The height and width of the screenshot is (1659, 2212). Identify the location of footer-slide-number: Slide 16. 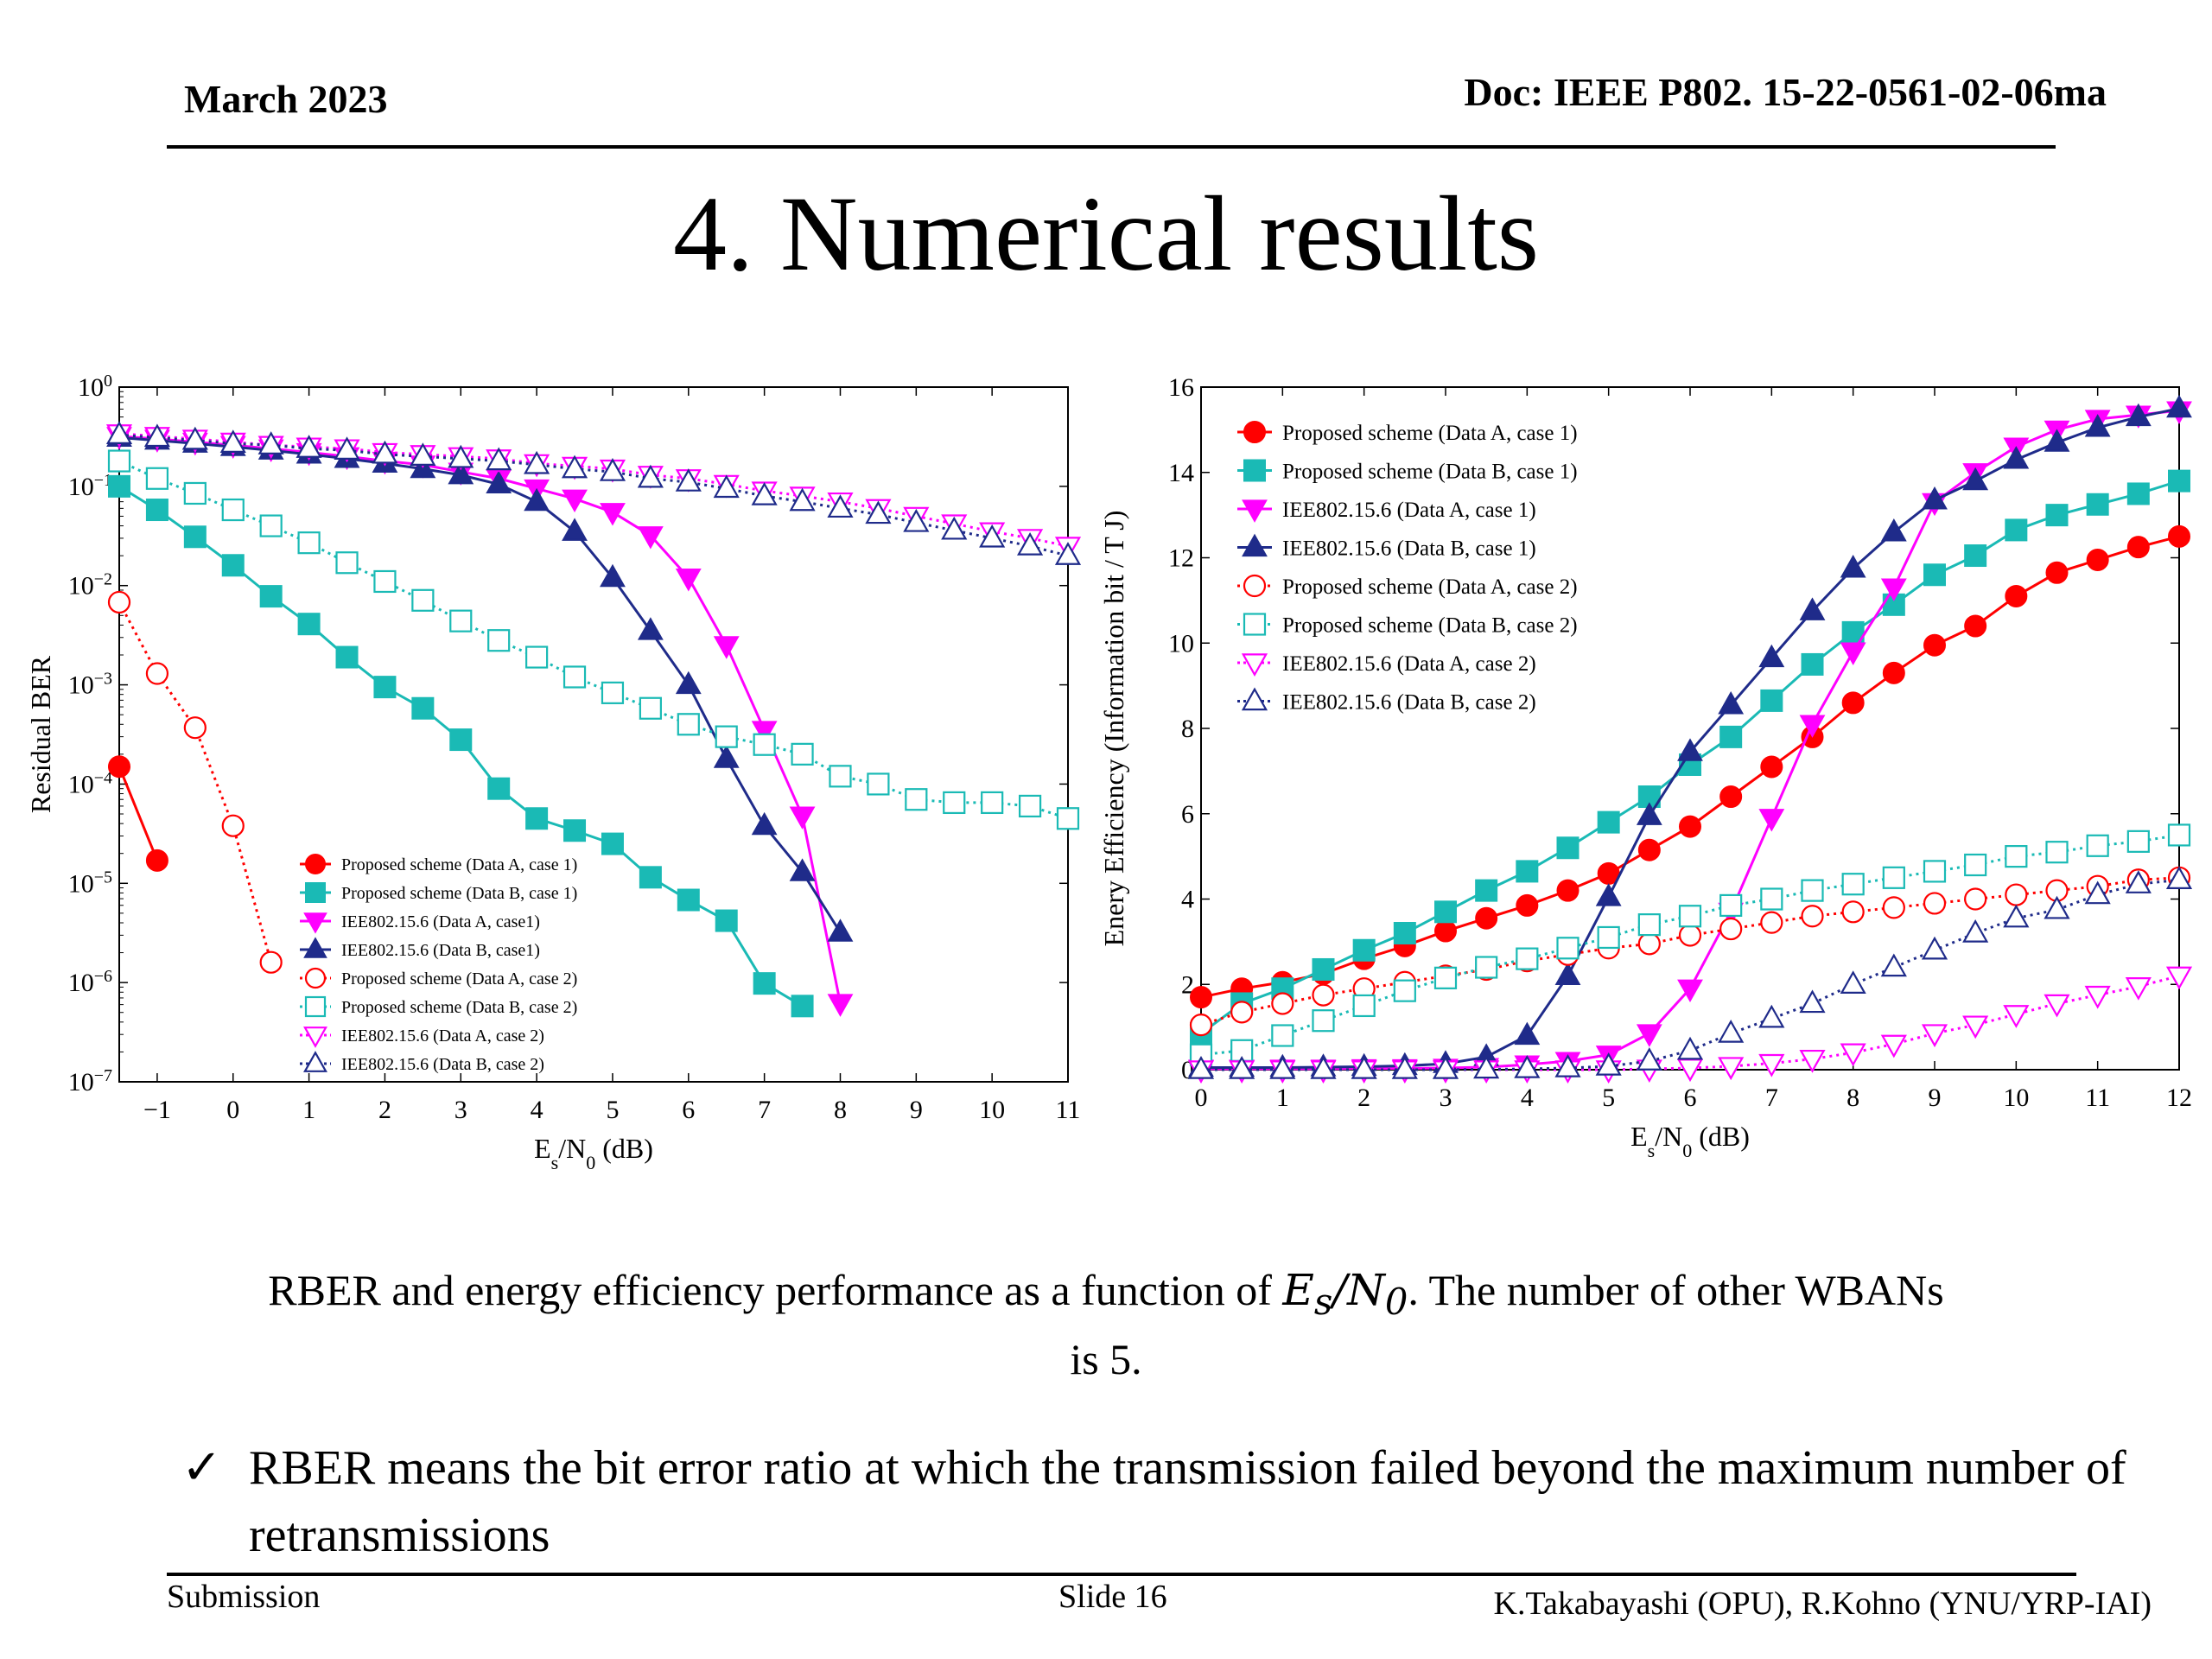
(1112, 1597).